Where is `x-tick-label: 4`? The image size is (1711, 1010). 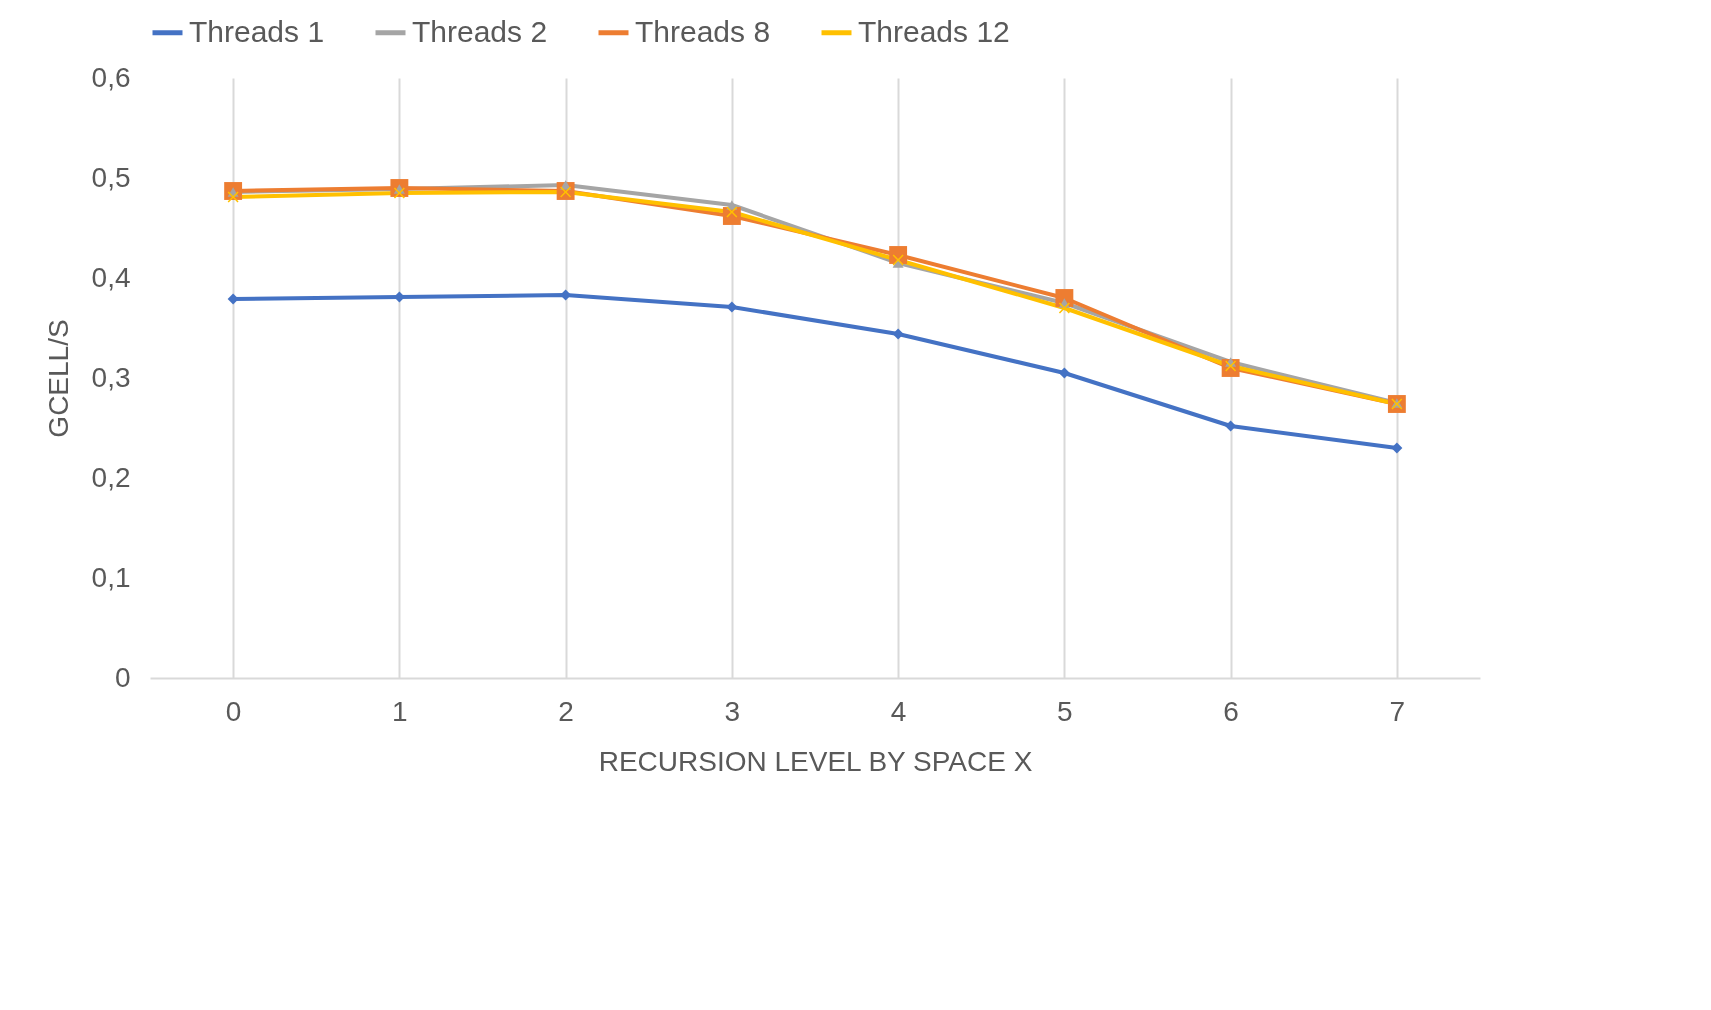
x-tick-label: 4 is located at coordinates (898, 711).